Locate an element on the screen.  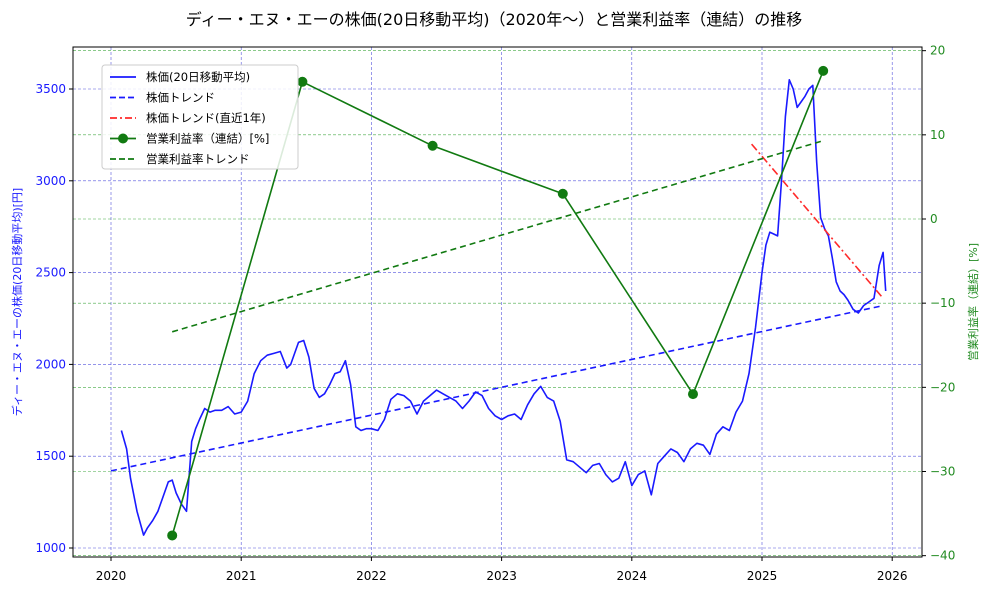
right-y-axis: −40 −30 −20 −10 0 10 20 is located at coordinates (938, 303).